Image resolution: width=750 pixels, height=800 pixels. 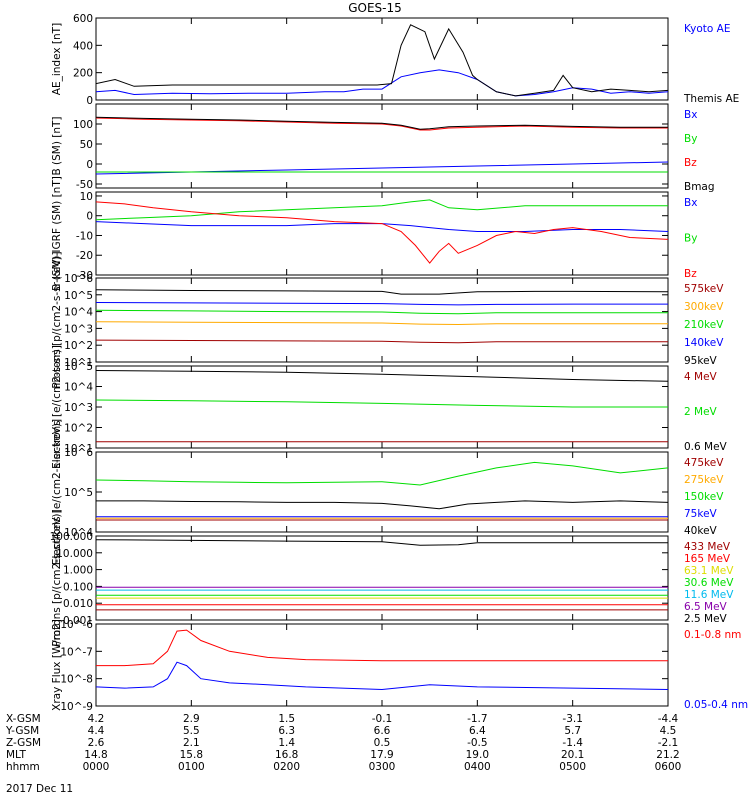 What do you see at coordinates (16, 755) in the screenshot?
I see `ephemeris-row-label: MLT` at bounding box center [16, 755].